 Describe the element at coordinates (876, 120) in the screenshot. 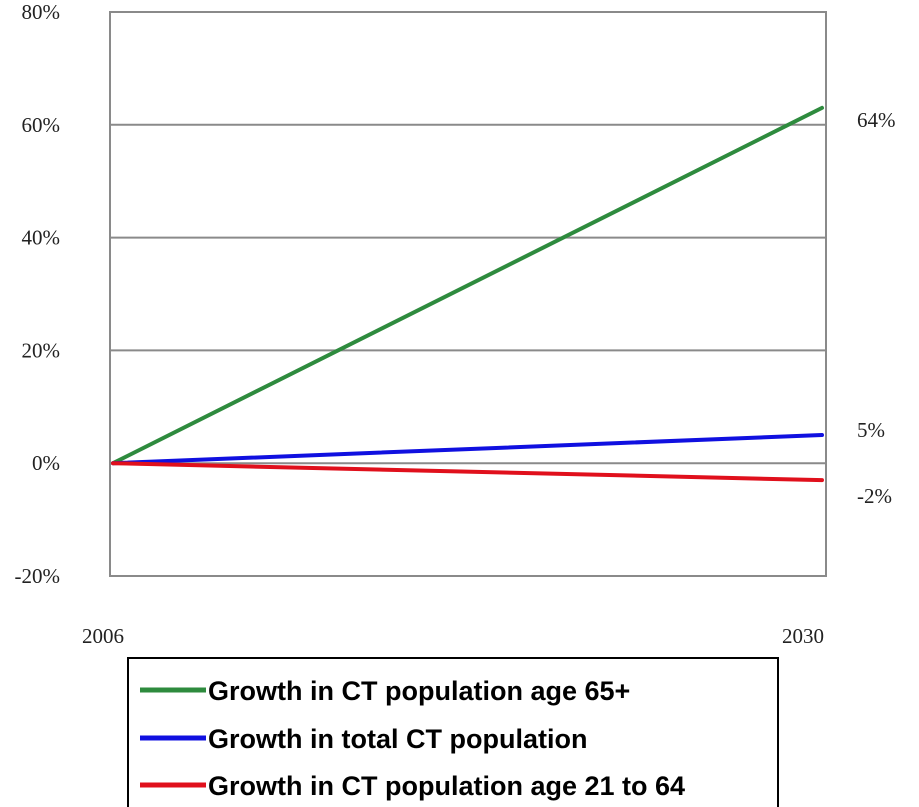

I see `end-value-label: 64%` at that location.